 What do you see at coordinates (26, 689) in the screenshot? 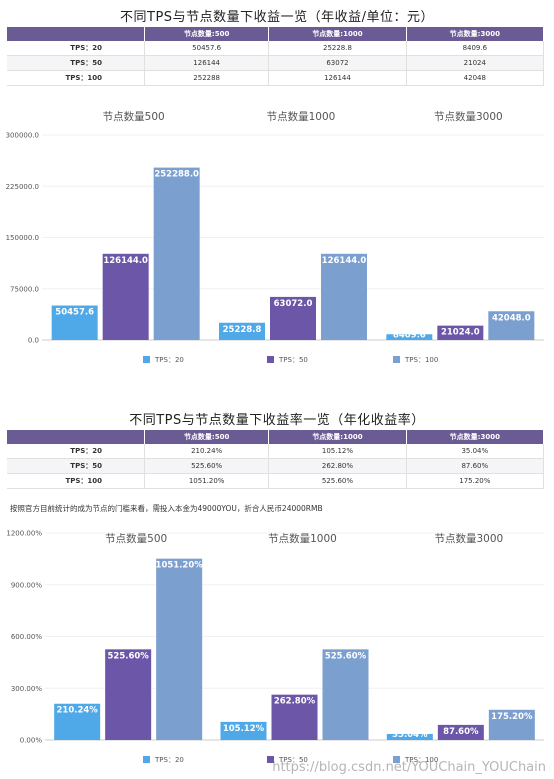
I see `y-tick-label: 300.00%` at bounding box center [26, 689].